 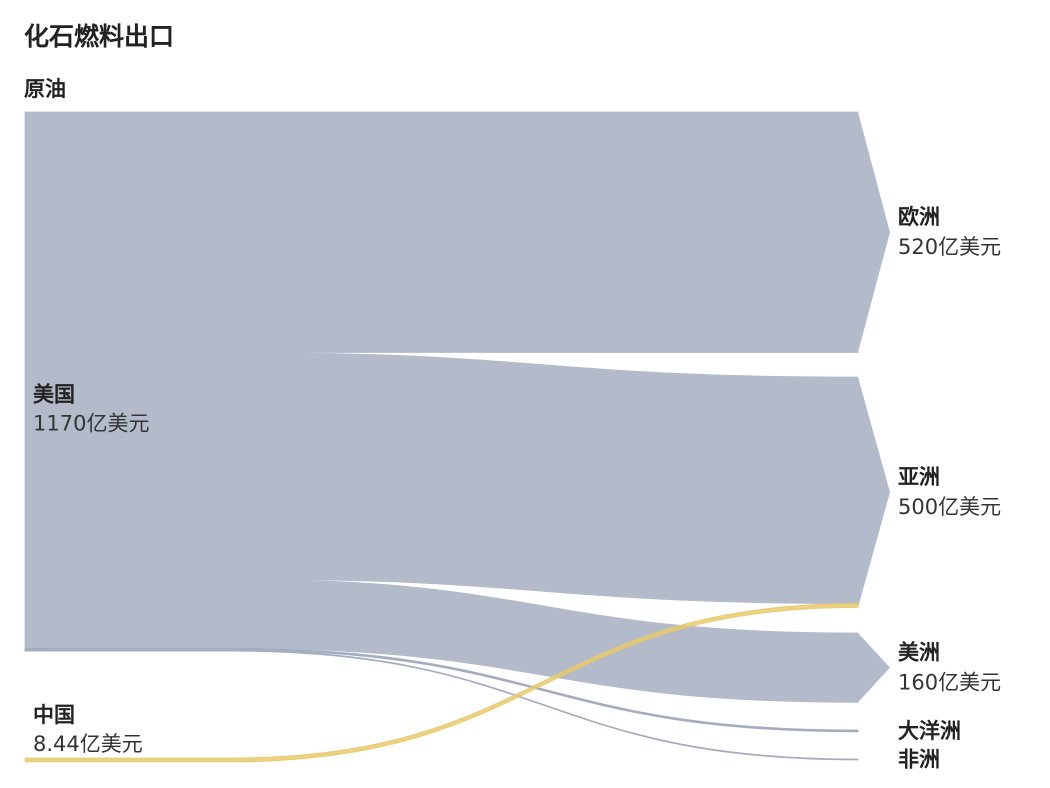 What do you see at coordinates (919, 217) in the screenshot?
I see `node-label: 欧洲` at bounding box center [919, 217].